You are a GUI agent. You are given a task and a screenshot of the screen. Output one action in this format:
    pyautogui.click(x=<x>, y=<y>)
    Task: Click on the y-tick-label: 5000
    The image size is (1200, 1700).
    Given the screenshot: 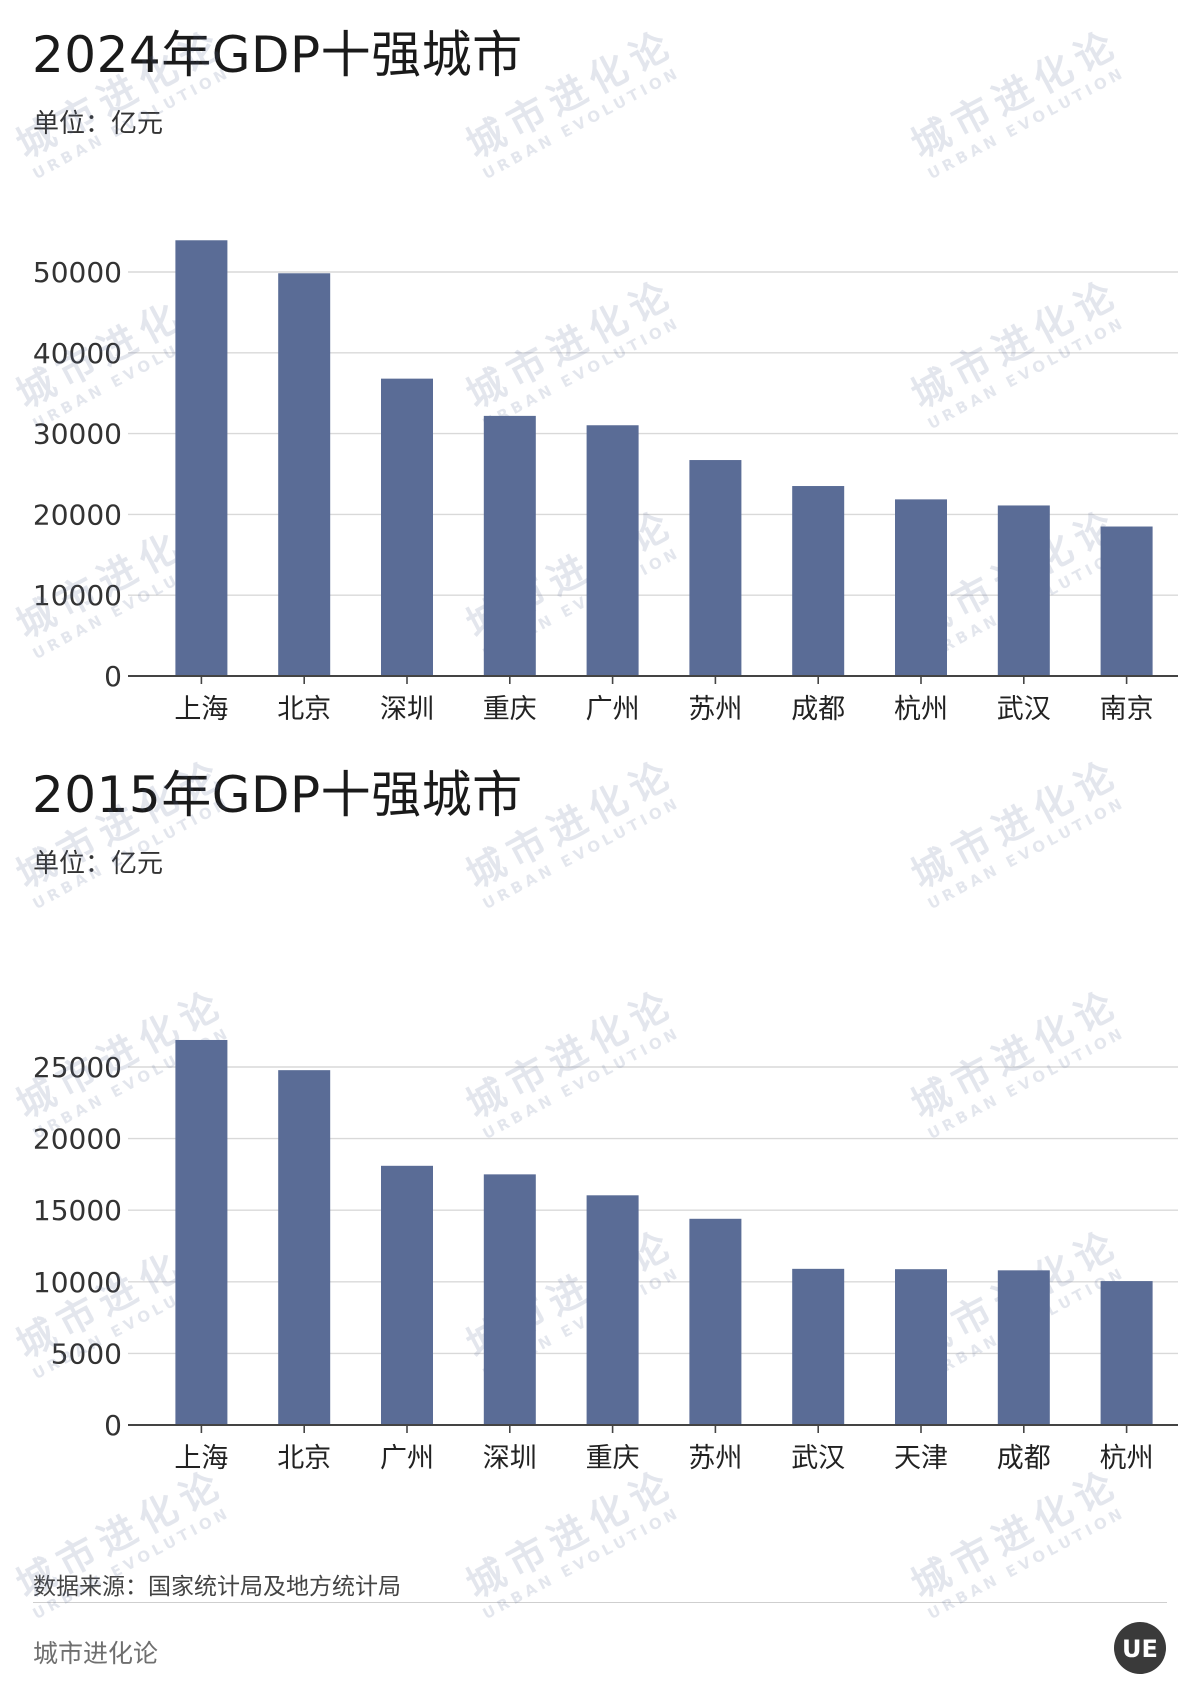 What is the action you would take?
    pyautogui.click(x=86, y=1353)
    